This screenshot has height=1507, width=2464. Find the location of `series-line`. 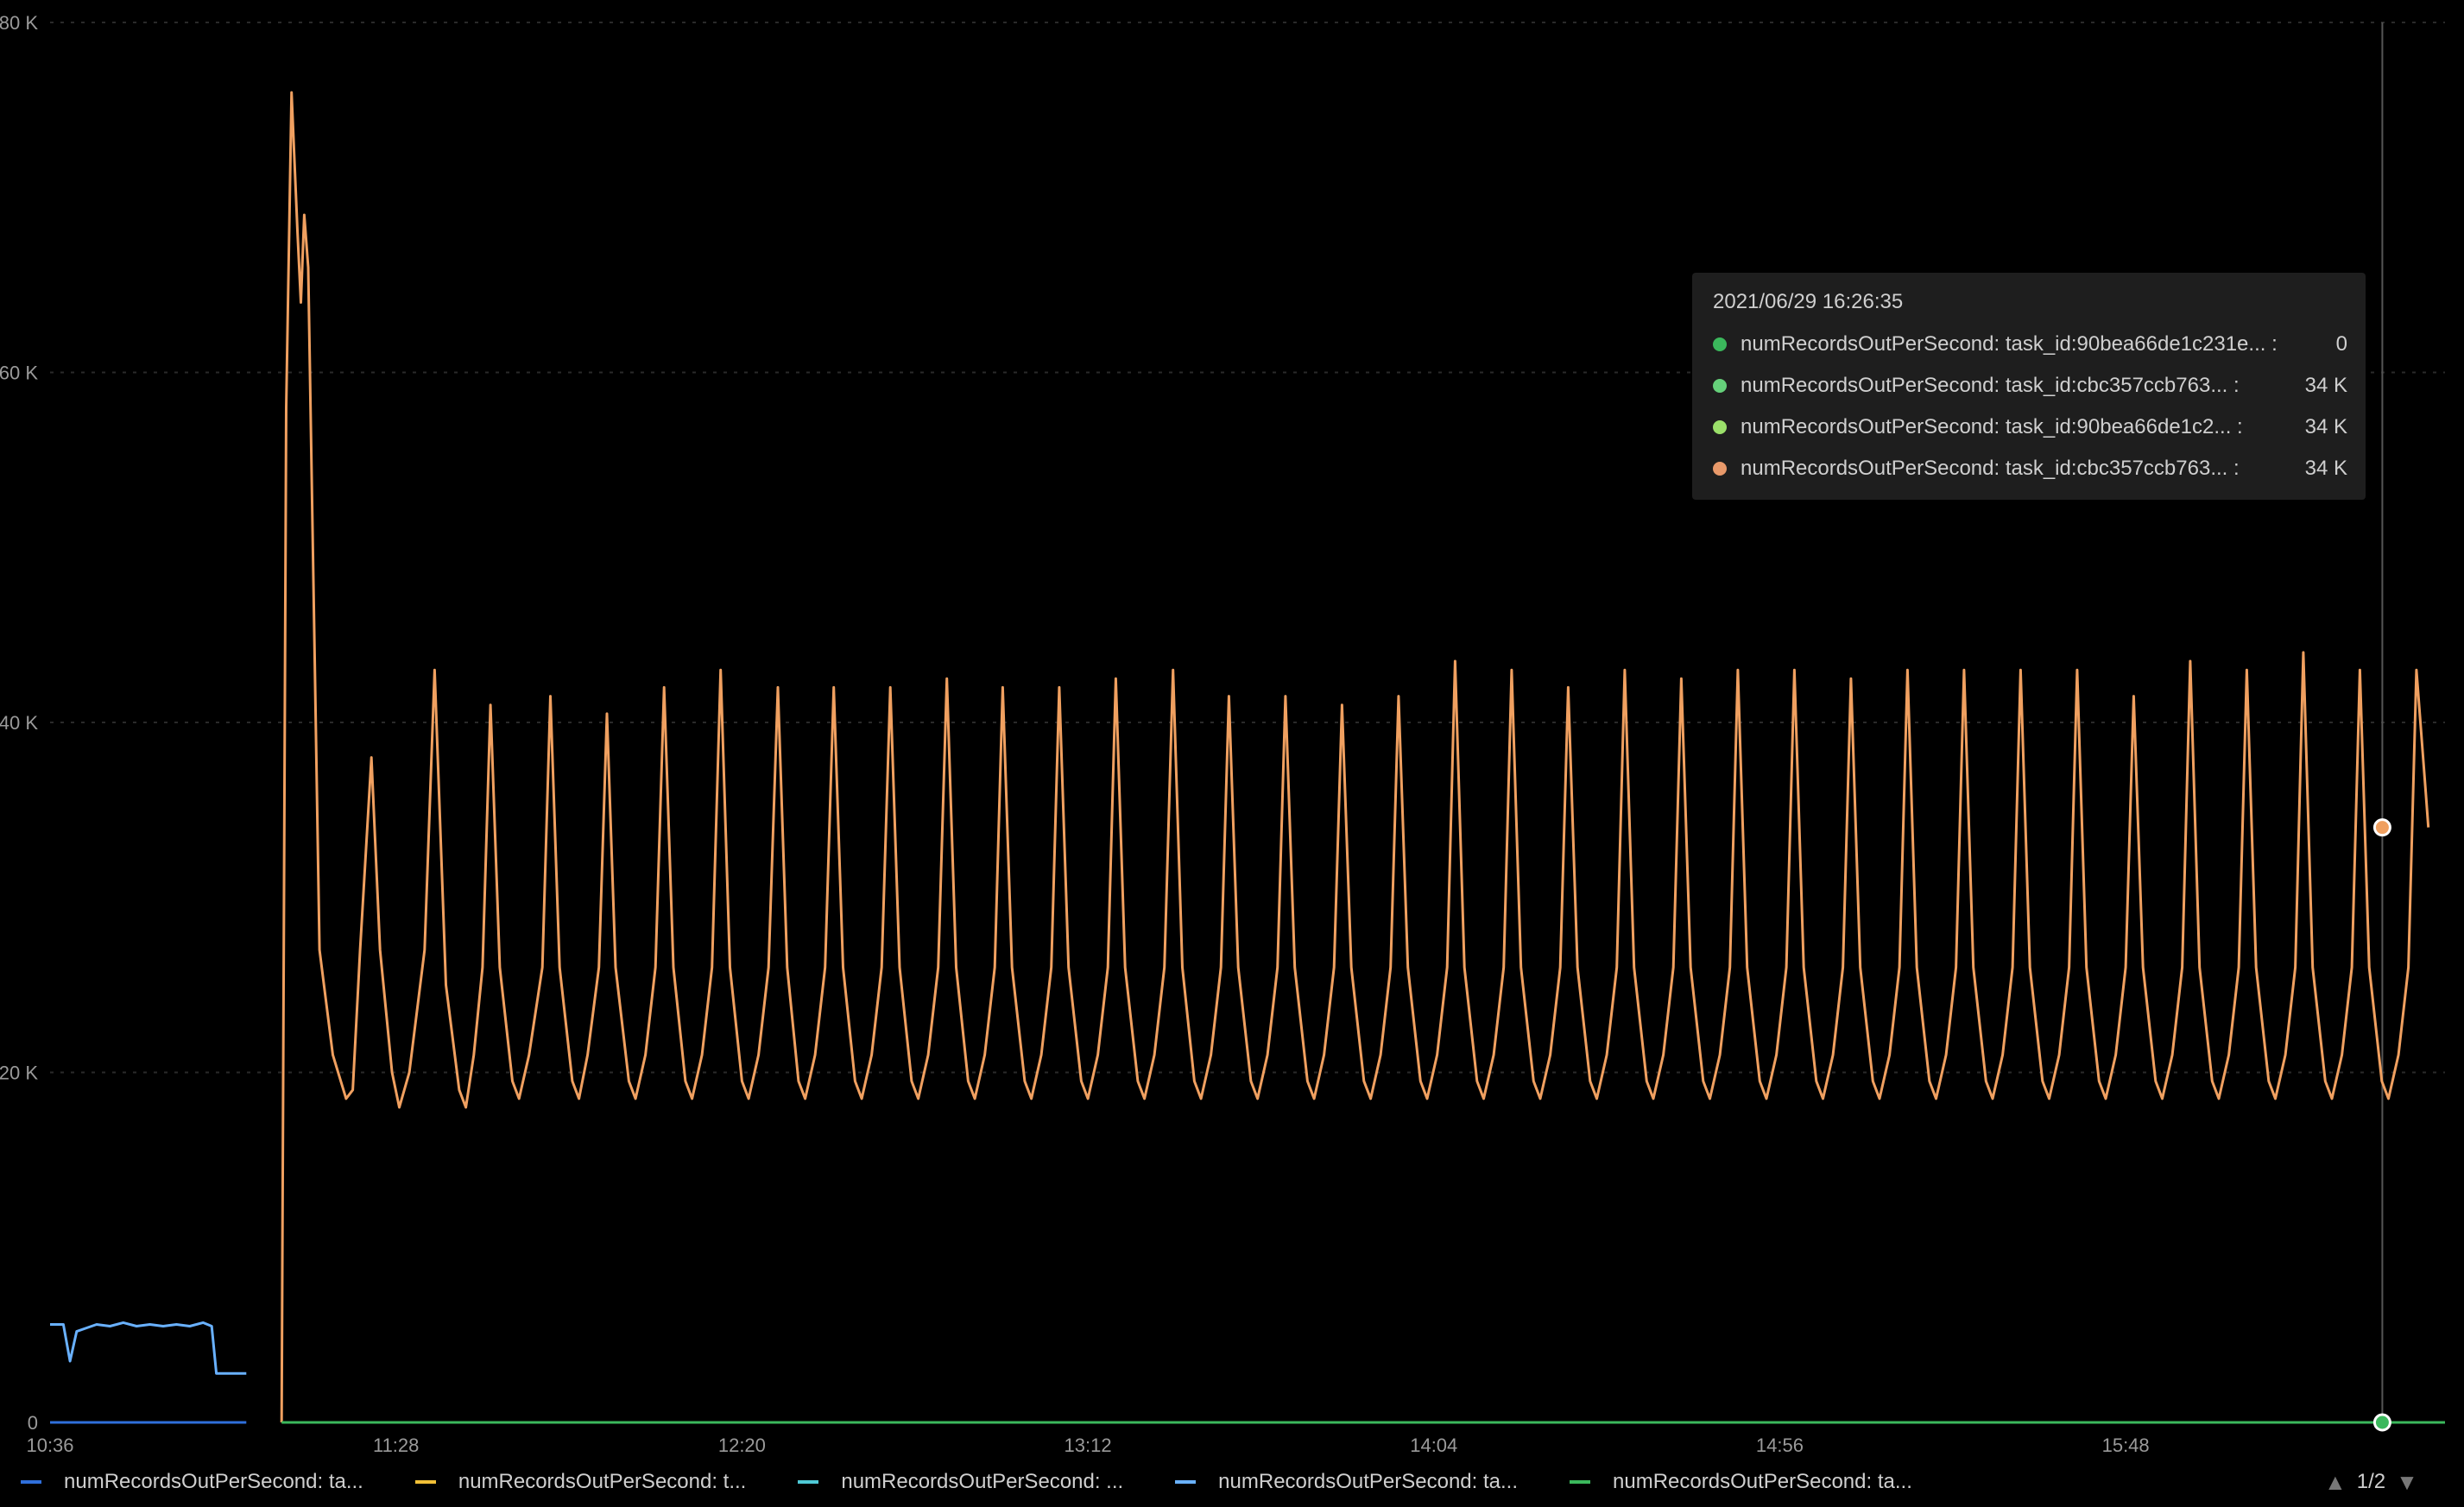

series-line is located at coordinates (148, 1348).